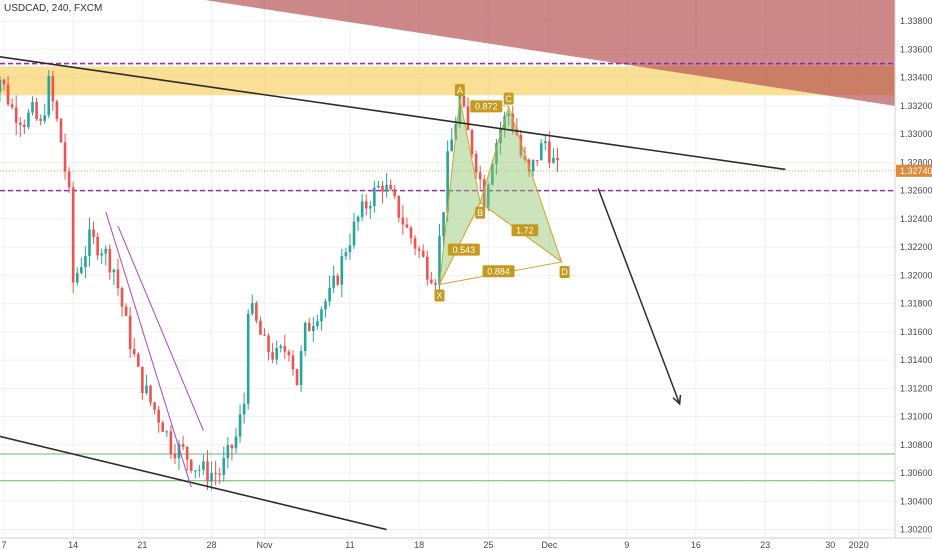 This screenshot has height=550, width=932. Describe the element at coordinates (349, 545) in the screenshot. I see `time-tick-label: 11` at that location.